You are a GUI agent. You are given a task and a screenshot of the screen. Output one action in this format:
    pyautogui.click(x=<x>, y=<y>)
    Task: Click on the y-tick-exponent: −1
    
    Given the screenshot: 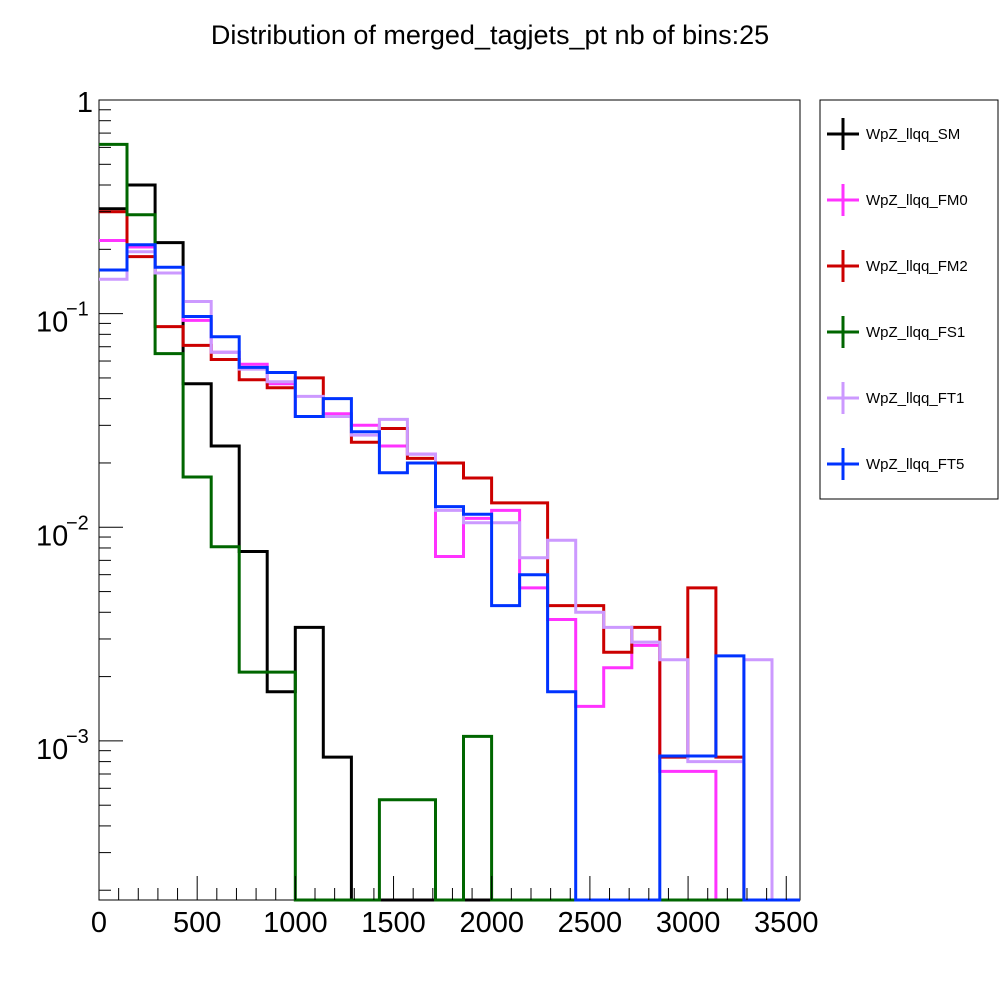 What is the action you would take?
    pyautogui.click(x=77, y=310)
    